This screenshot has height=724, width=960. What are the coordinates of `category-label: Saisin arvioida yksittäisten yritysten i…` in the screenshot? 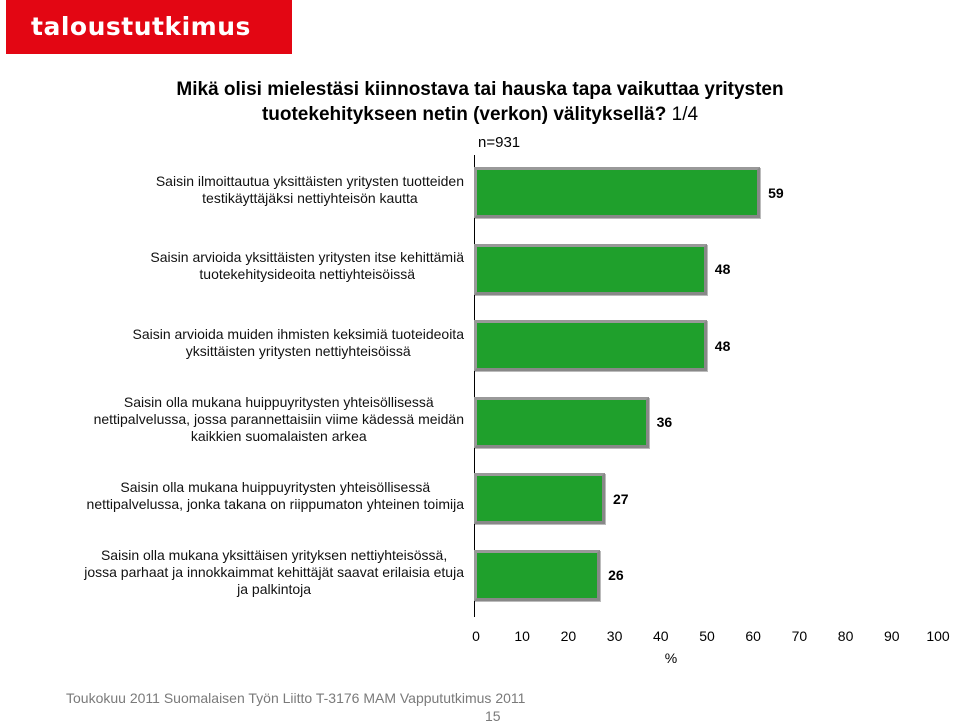 It's located at (307, 266).